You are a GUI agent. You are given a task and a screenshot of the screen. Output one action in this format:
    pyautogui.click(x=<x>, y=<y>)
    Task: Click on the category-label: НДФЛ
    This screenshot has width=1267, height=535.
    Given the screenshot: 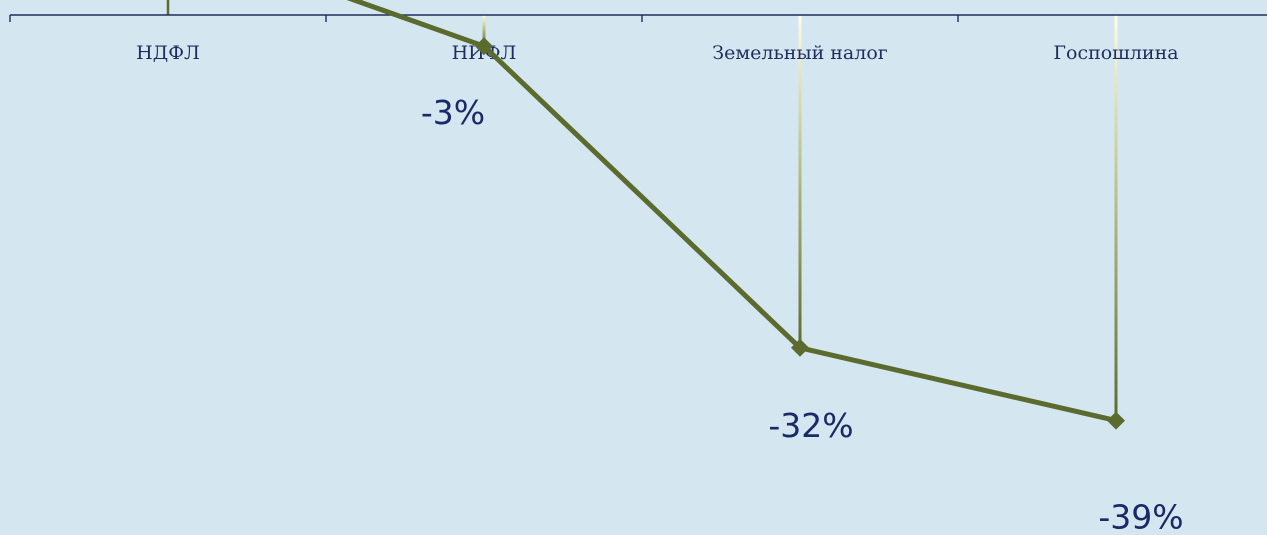 What is the action you would take?
    pyautogui.click(x=168, y=53)
    